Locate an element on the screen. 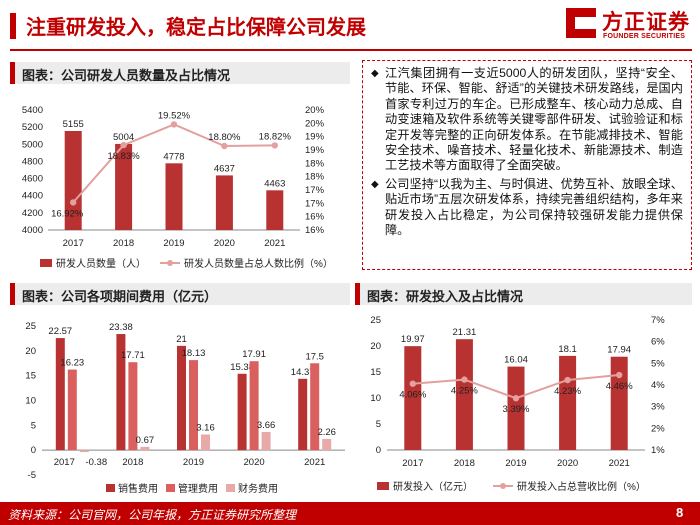 Image resolution: width=700 pixels, height=525 pixels. bar-data-label: 0.67 is located at coordinates (145, 440).